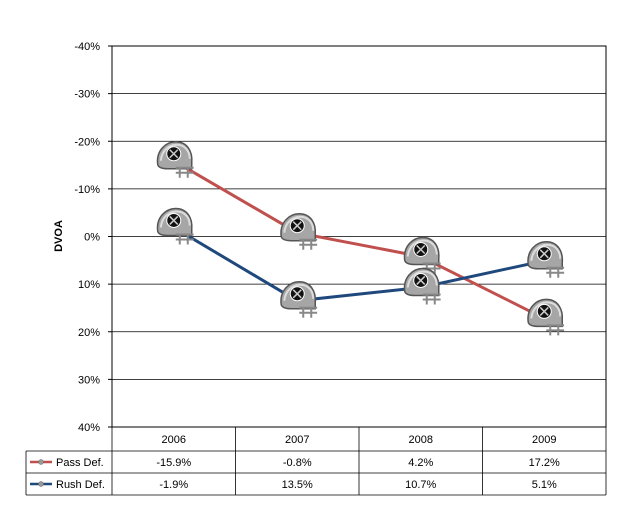 This screenshot has height=505, width=628. What do you see at coordinates (420, 463) in the screenshot?
I see `data-cell: 4.2%` at bounding box center [420, 463].